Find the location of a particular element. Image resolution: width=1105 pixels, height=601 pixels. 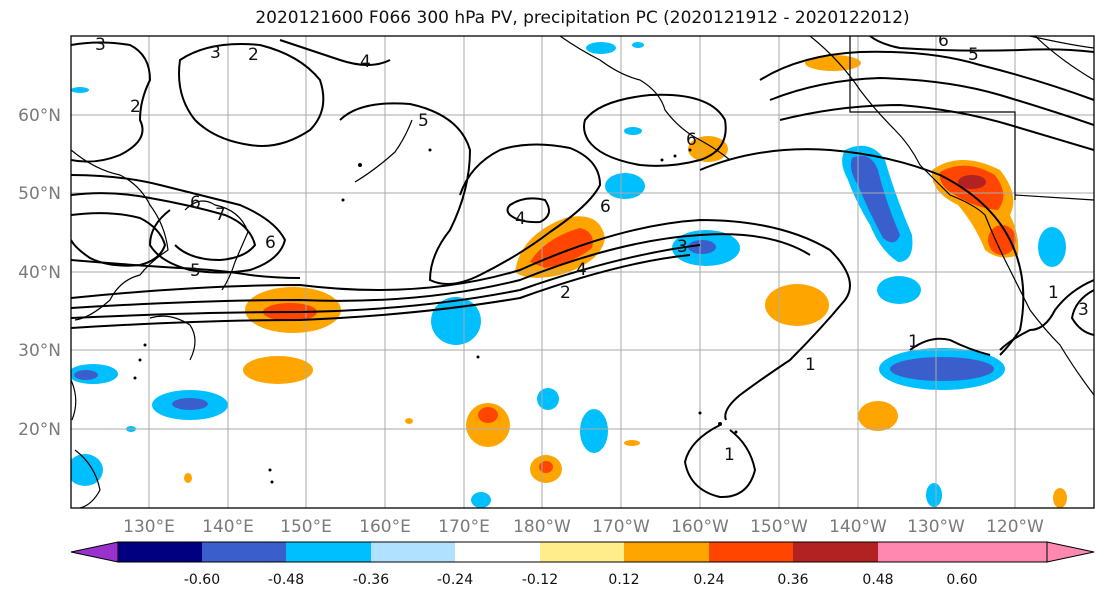

lat-label: 40°N is located at coordinates (39, 273).